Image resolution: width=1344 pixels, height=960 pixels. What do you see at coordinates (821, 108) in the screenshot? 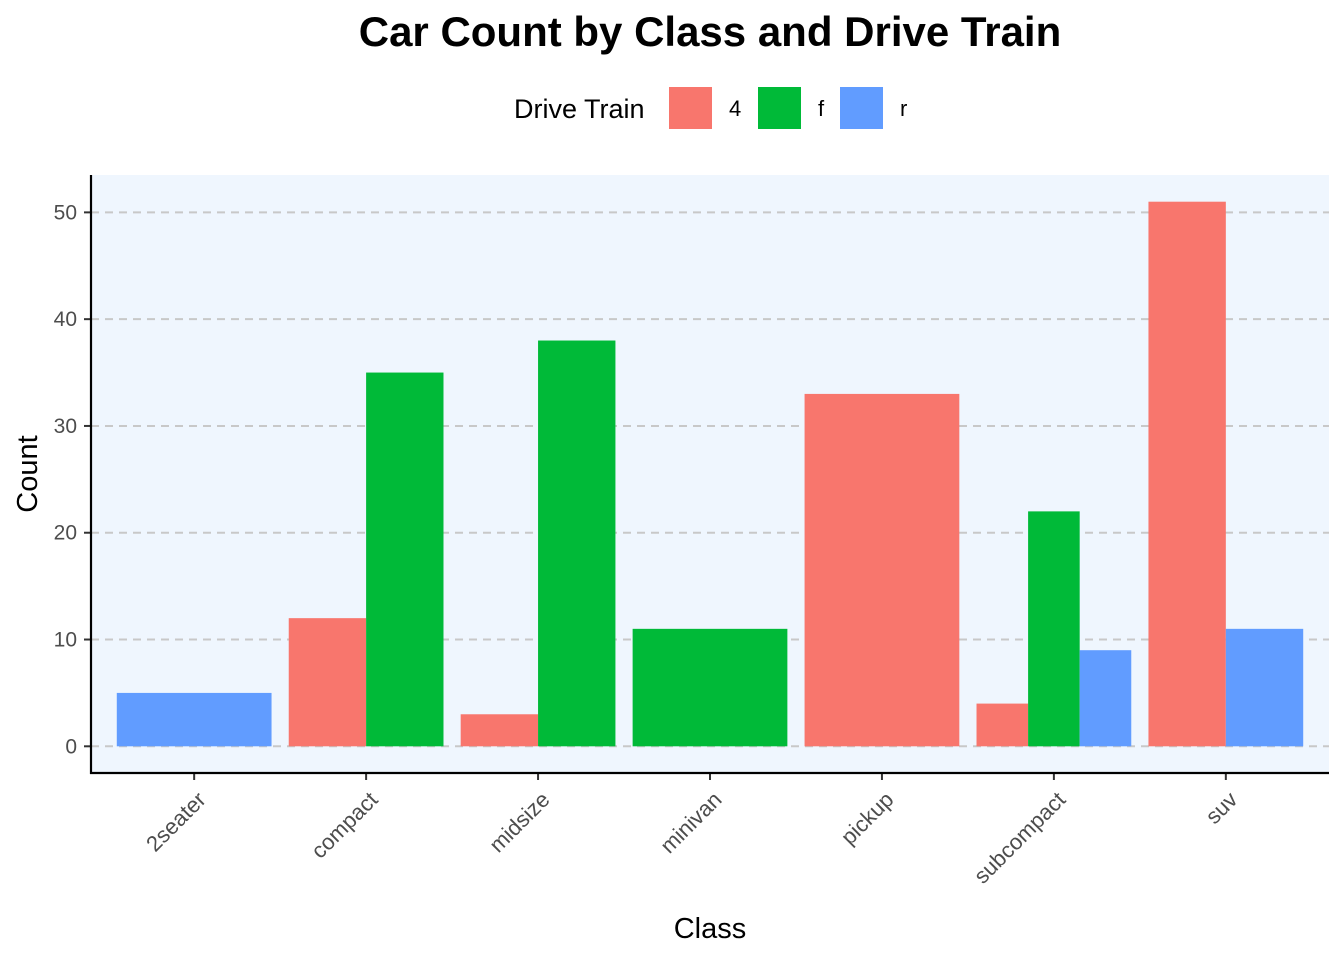
I see `legend-label: f` at bounding box center [821, 108].